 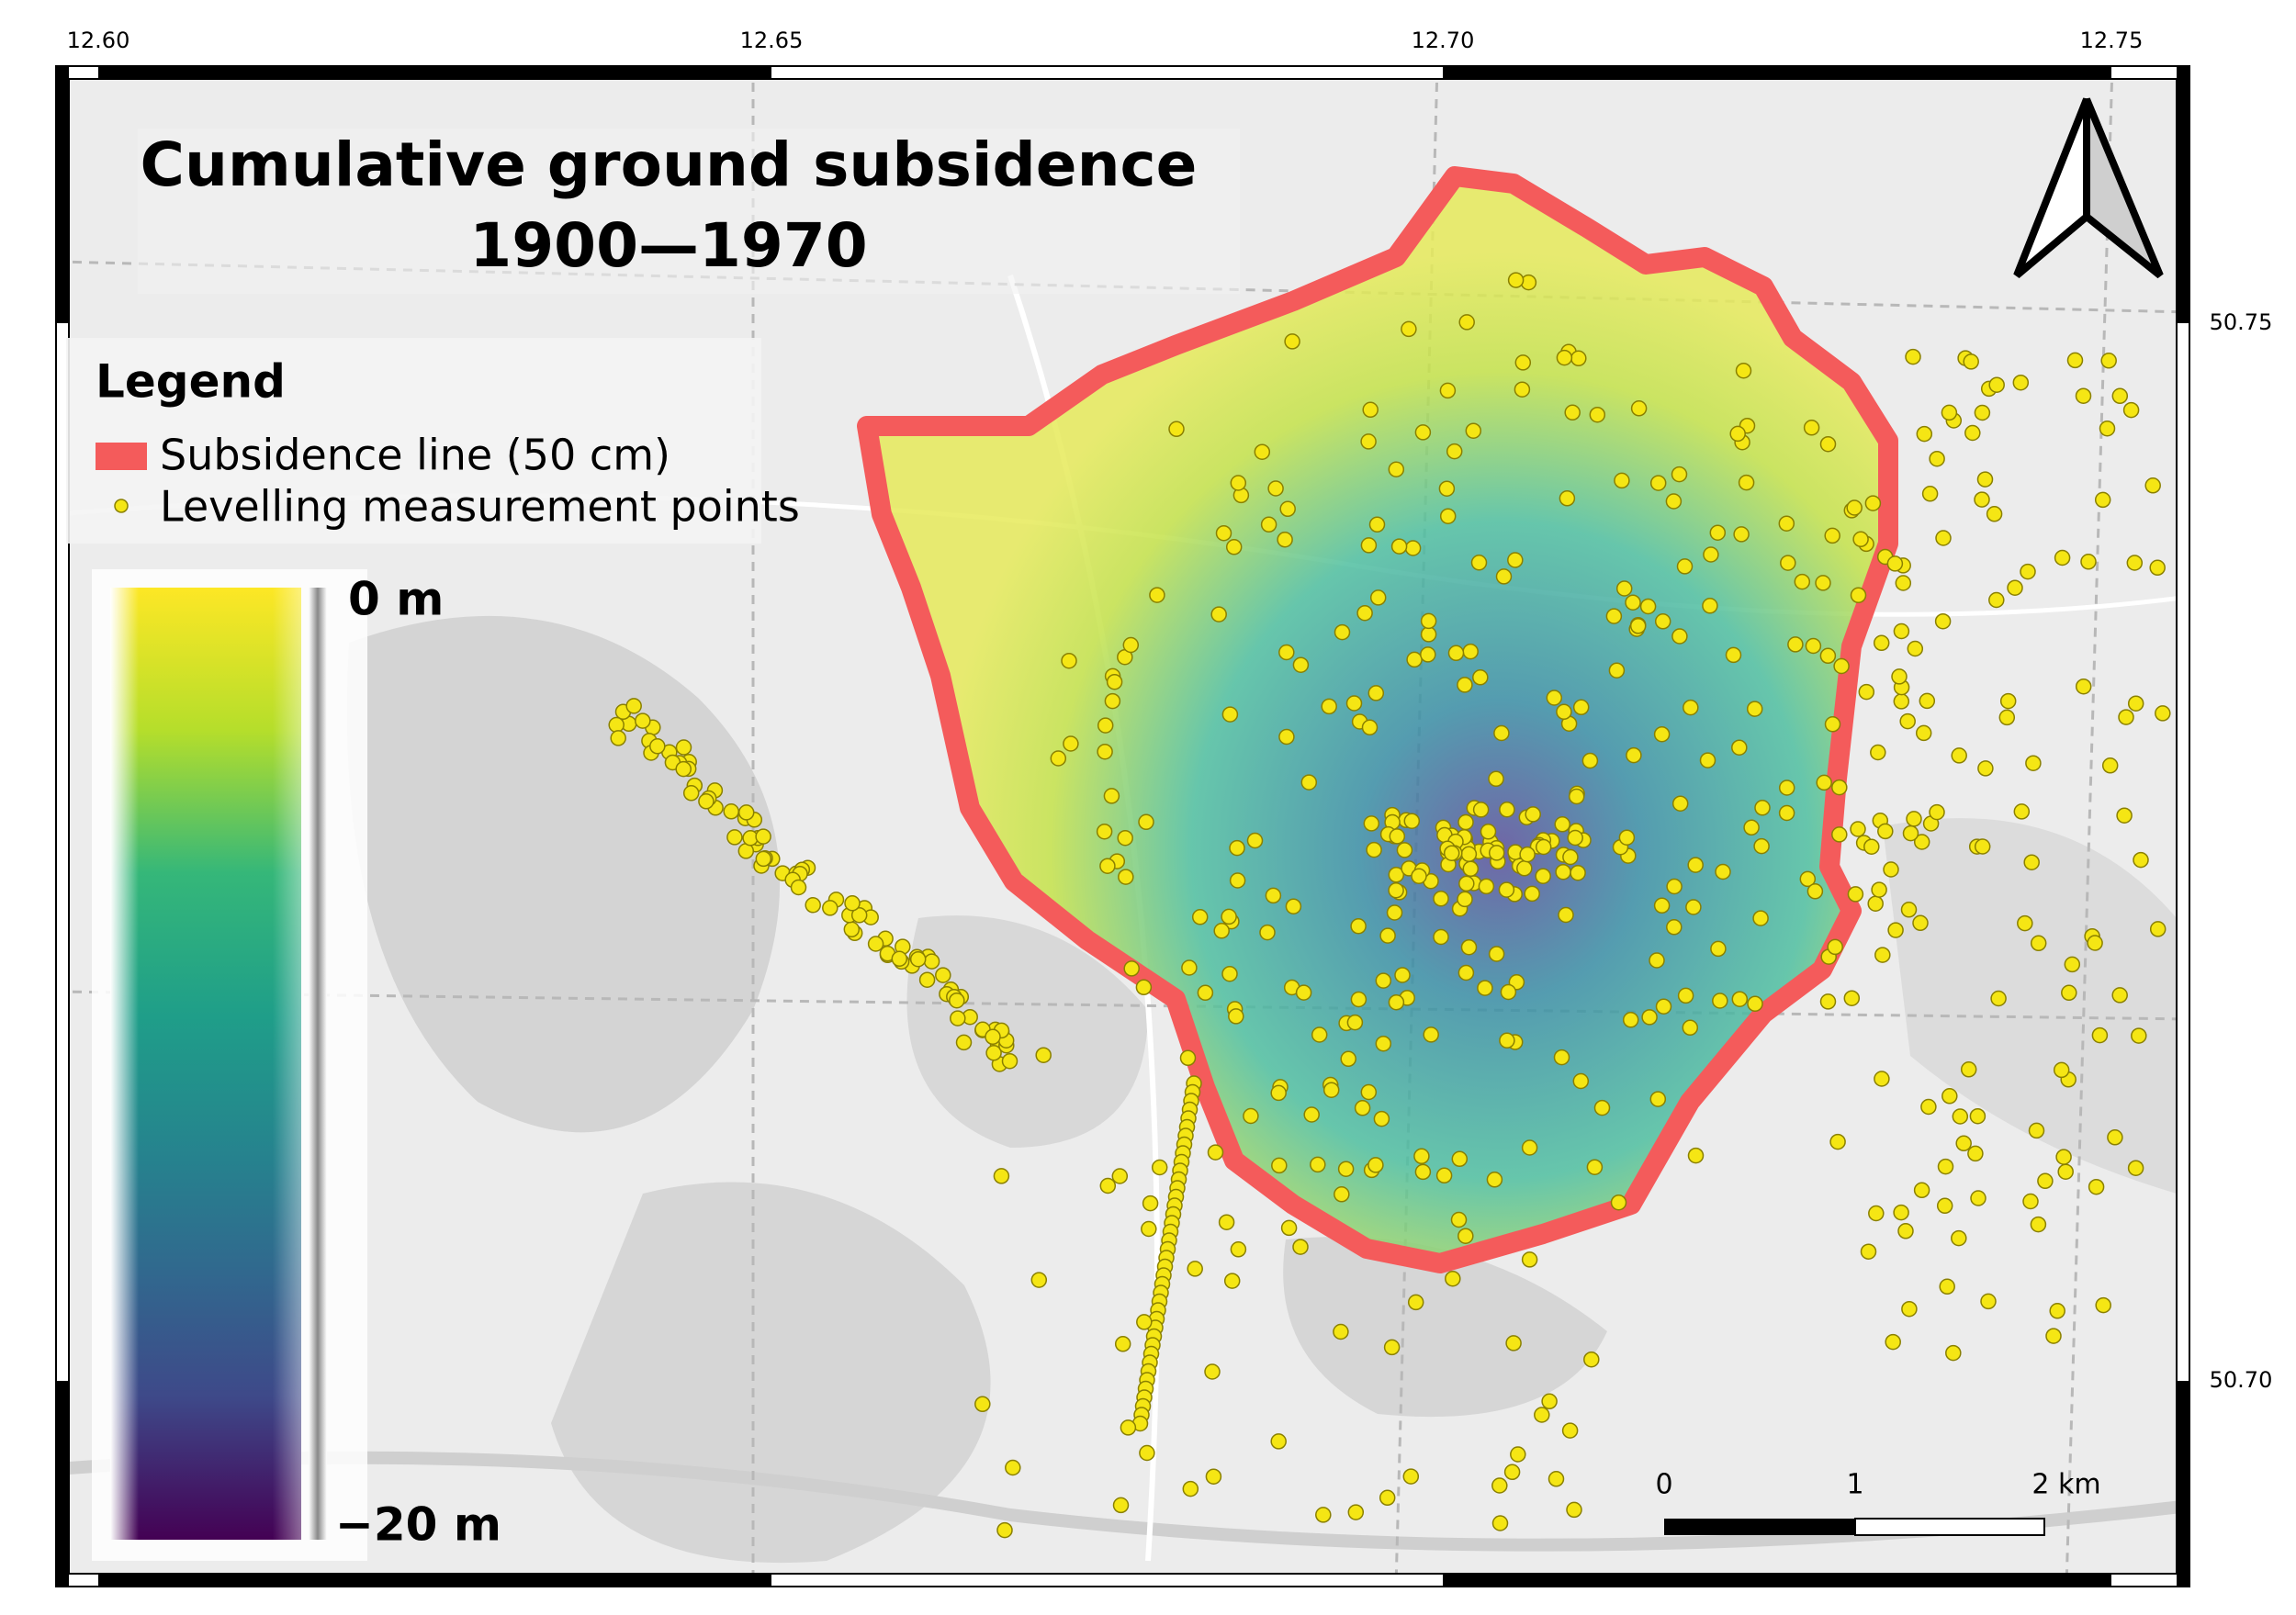 What do you see at coordinates (418, 1525) in the screenshot?
I see `colorbar-label: −20 m` at bounding box center [418, 1525].